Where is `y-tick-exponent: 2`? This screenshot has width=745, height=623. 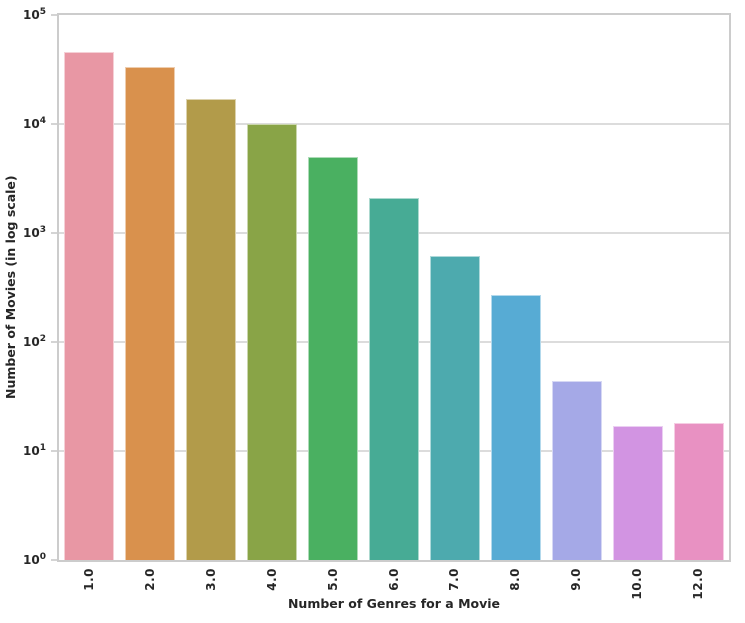
y-tick-exponent: 2 is located at coordinates (42, 338).